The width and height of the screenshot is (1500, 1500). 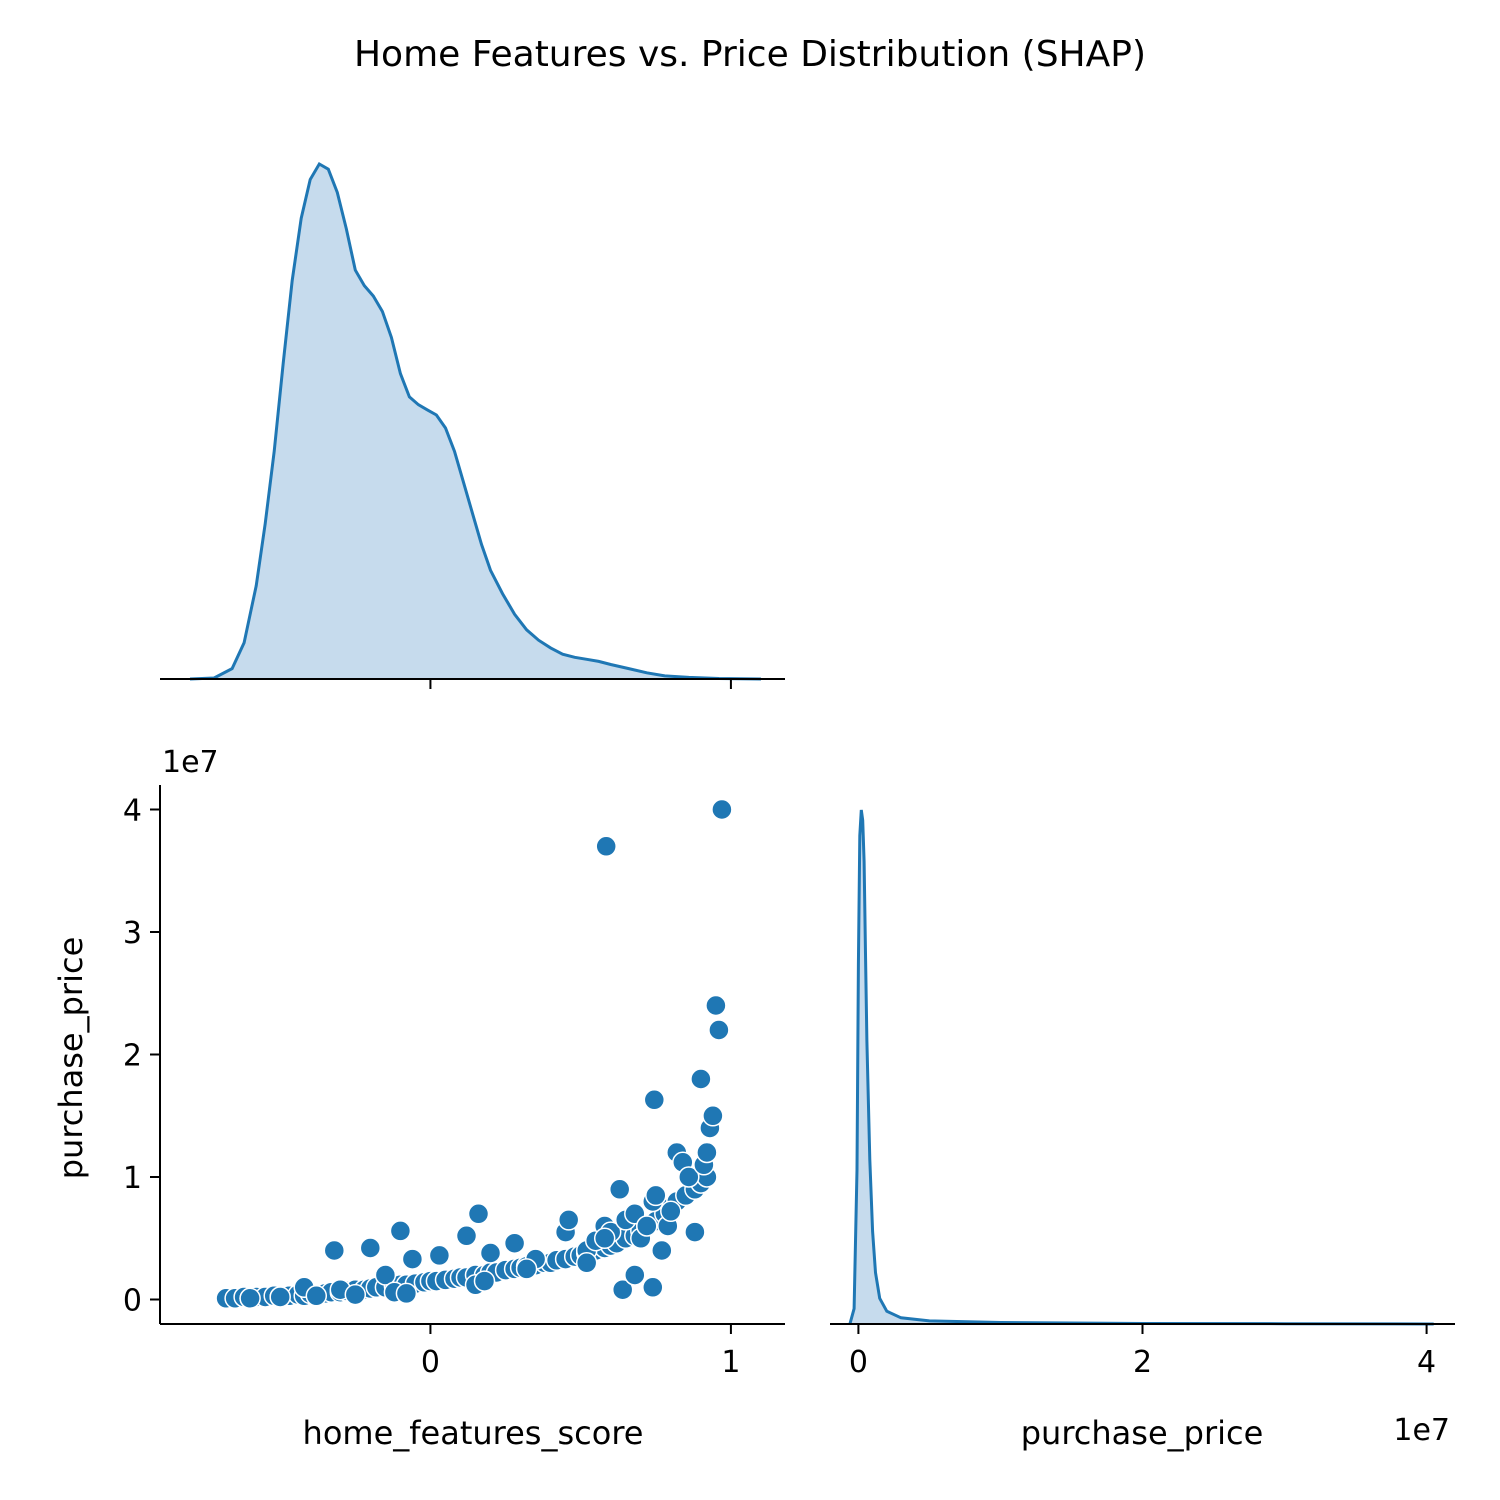 What do you see at coordinates (71, 1058) in the screenshot?
I see `y-axis-title: purchase_price` at bounding box center [71, 1058].